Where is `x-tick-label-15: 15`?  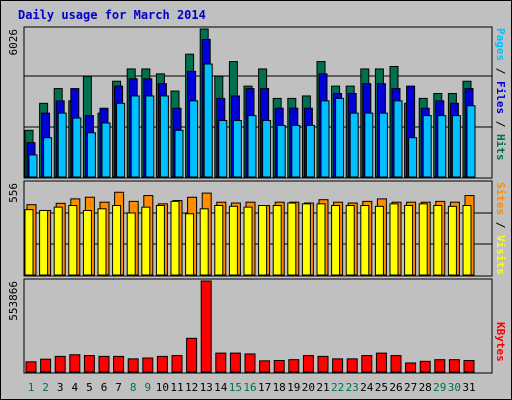
x-tick-label-15: 15 is located at coordinates (235, 387).